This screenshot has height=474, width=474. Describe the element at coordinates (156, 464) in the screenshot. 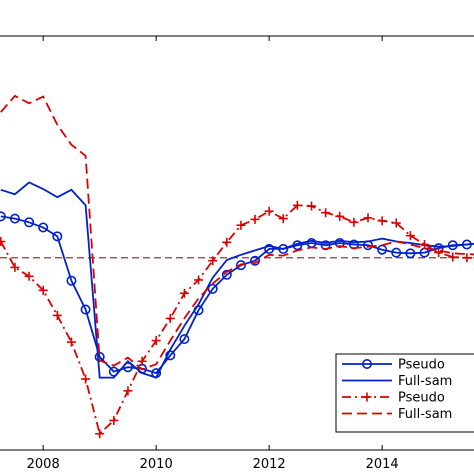

I see `x-tick-label-2010: 2010` at that location.